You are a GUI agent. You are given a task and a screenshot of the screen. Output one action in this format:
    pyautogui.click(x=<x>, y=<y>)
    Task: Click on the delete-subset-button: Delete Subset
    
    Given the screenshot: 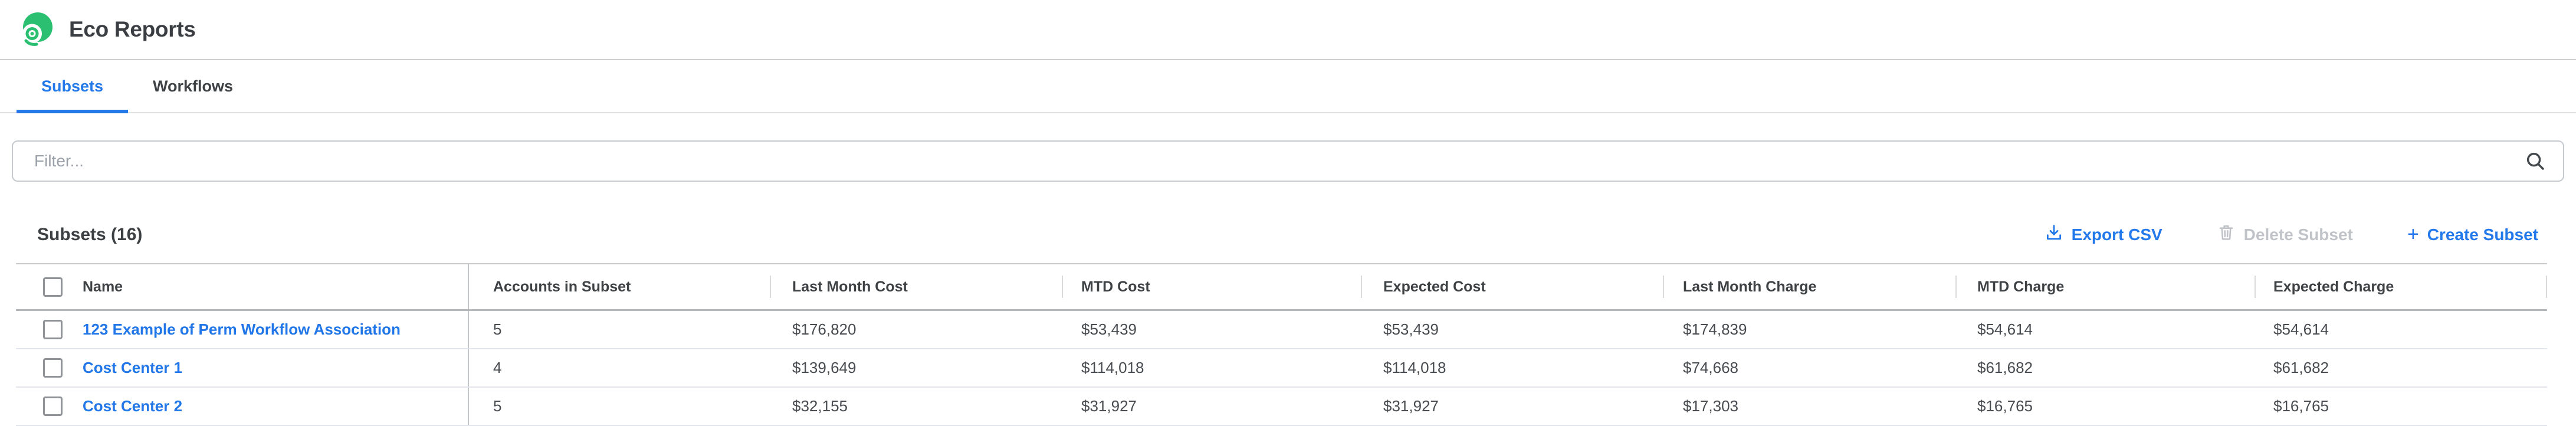 What is the action you would take?
    pyautogui.click(x=2285, y=235)
    